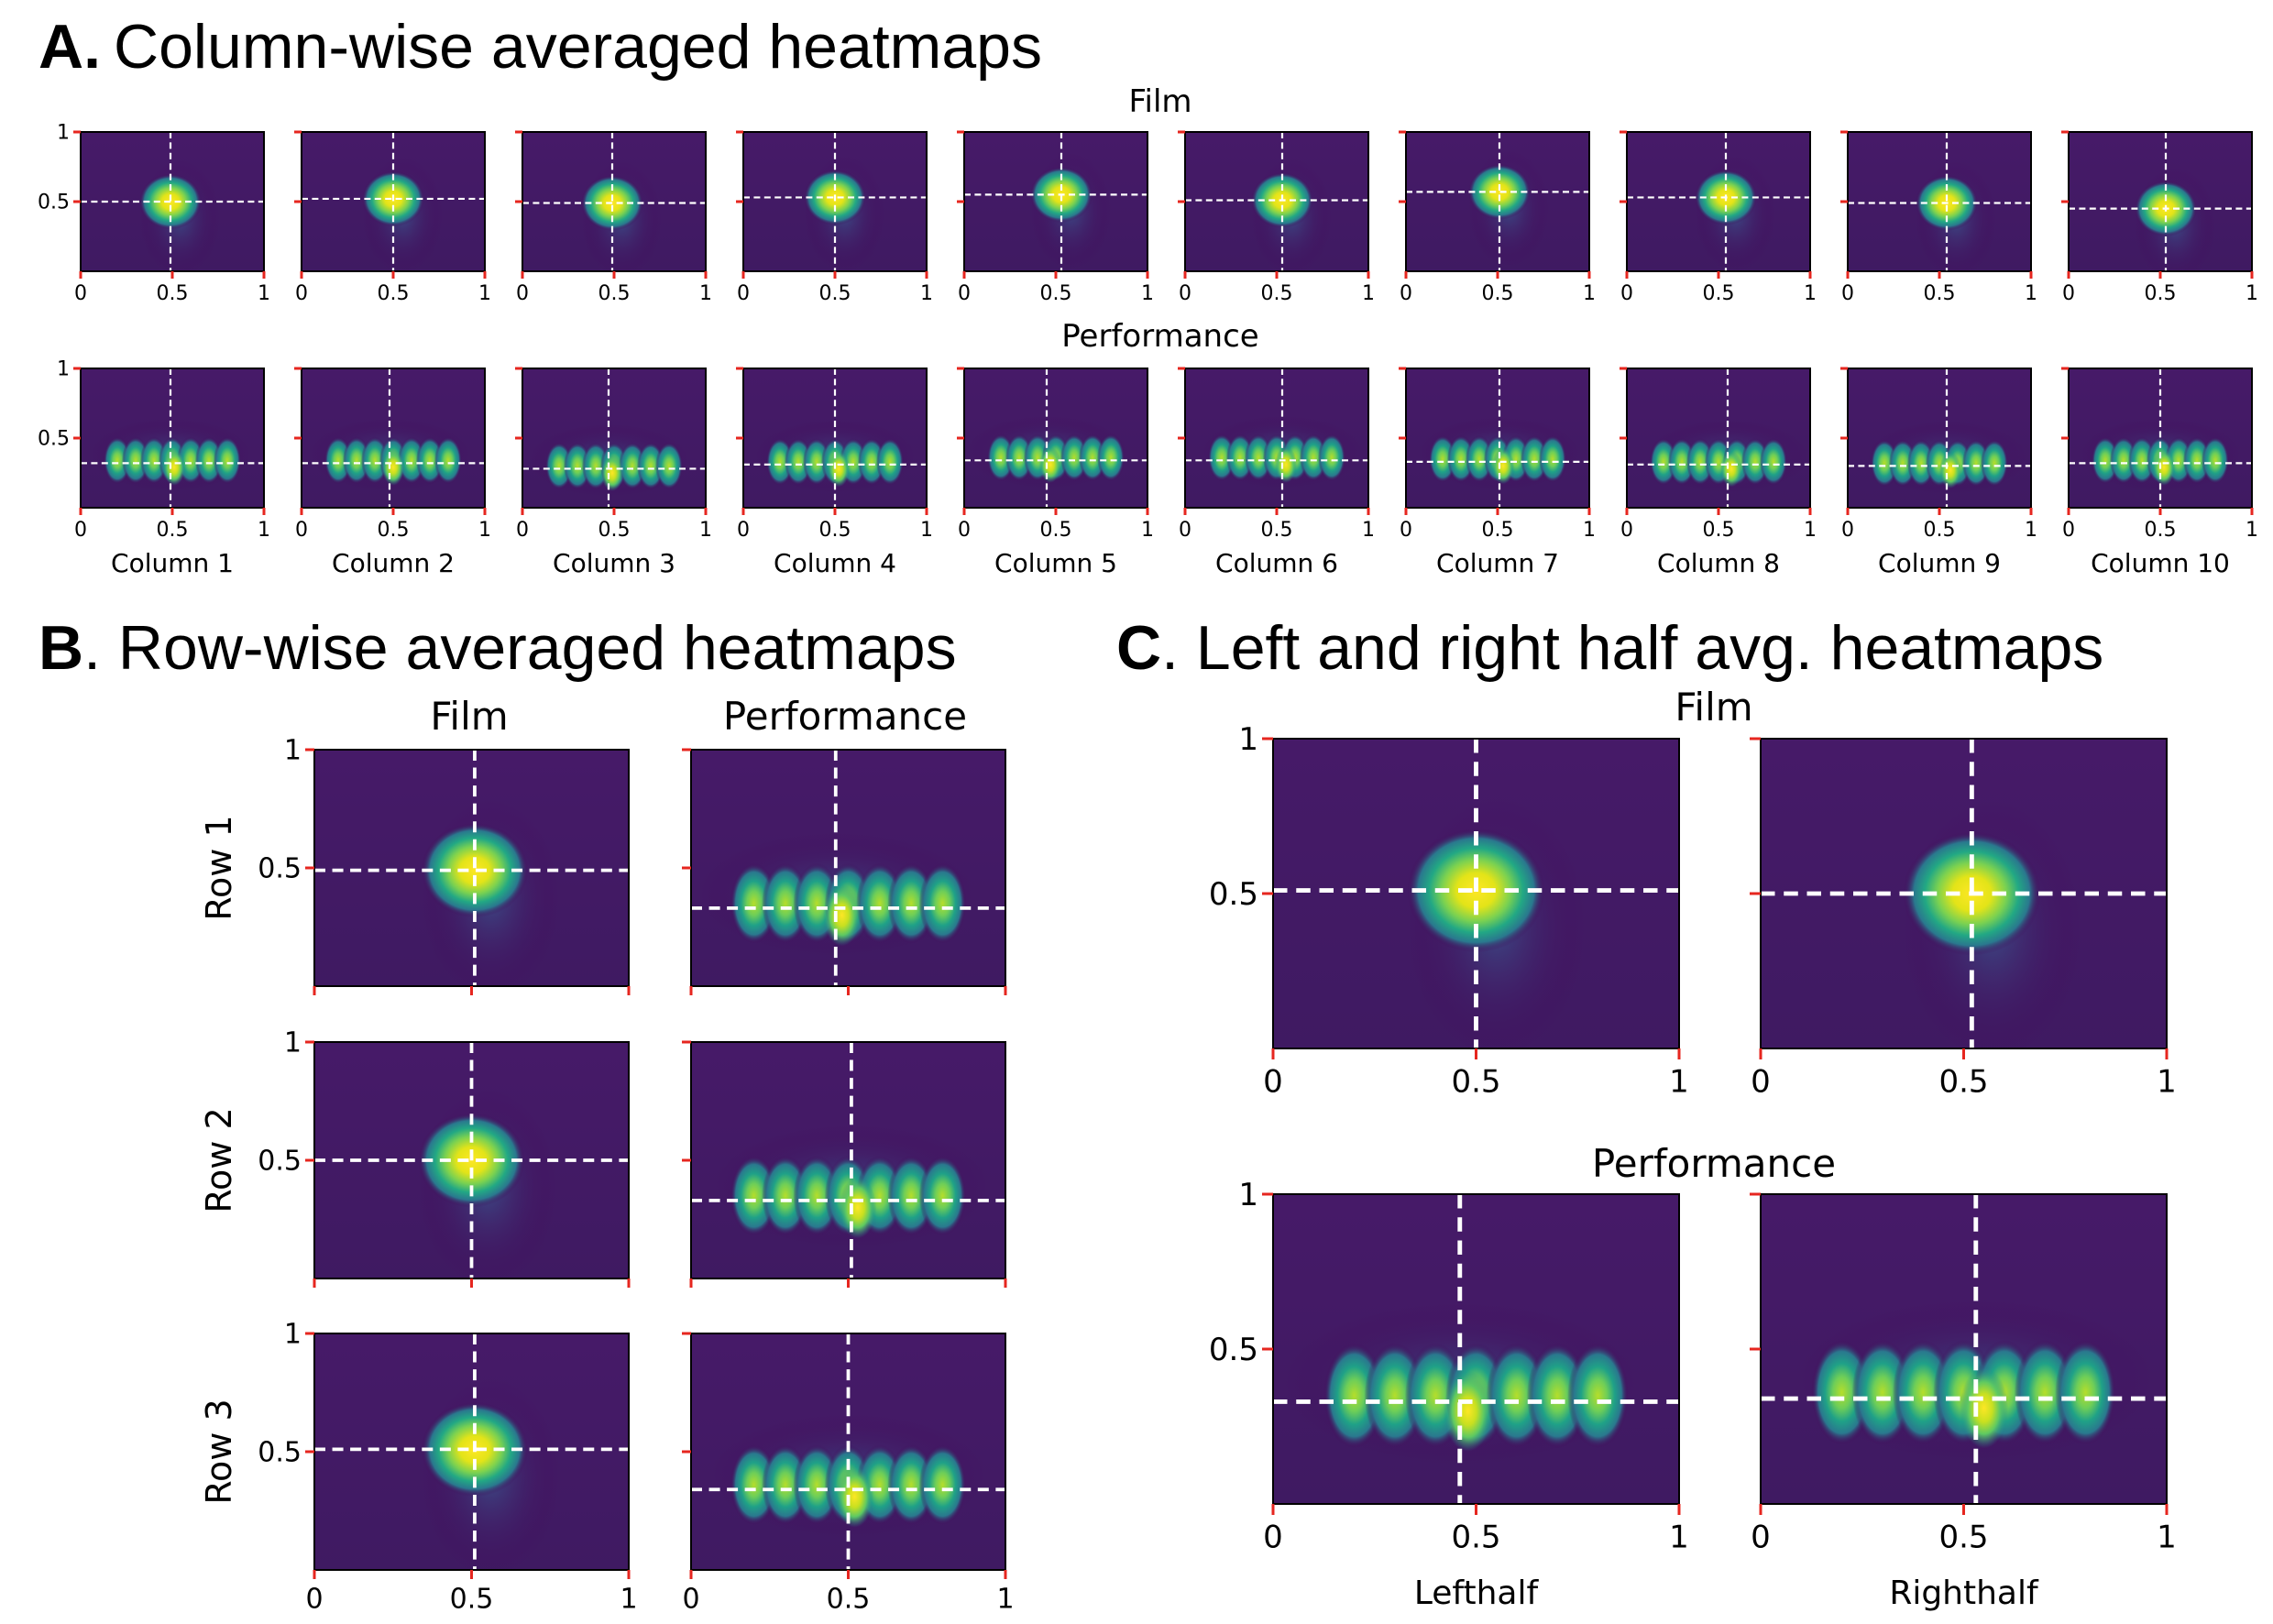 The image size is (2273, 1624). What do you see at coordinates (444, 865) in the screenshot?
I see `heatmap-b-row1-film: 0.51` at bounding box center [444, 865].